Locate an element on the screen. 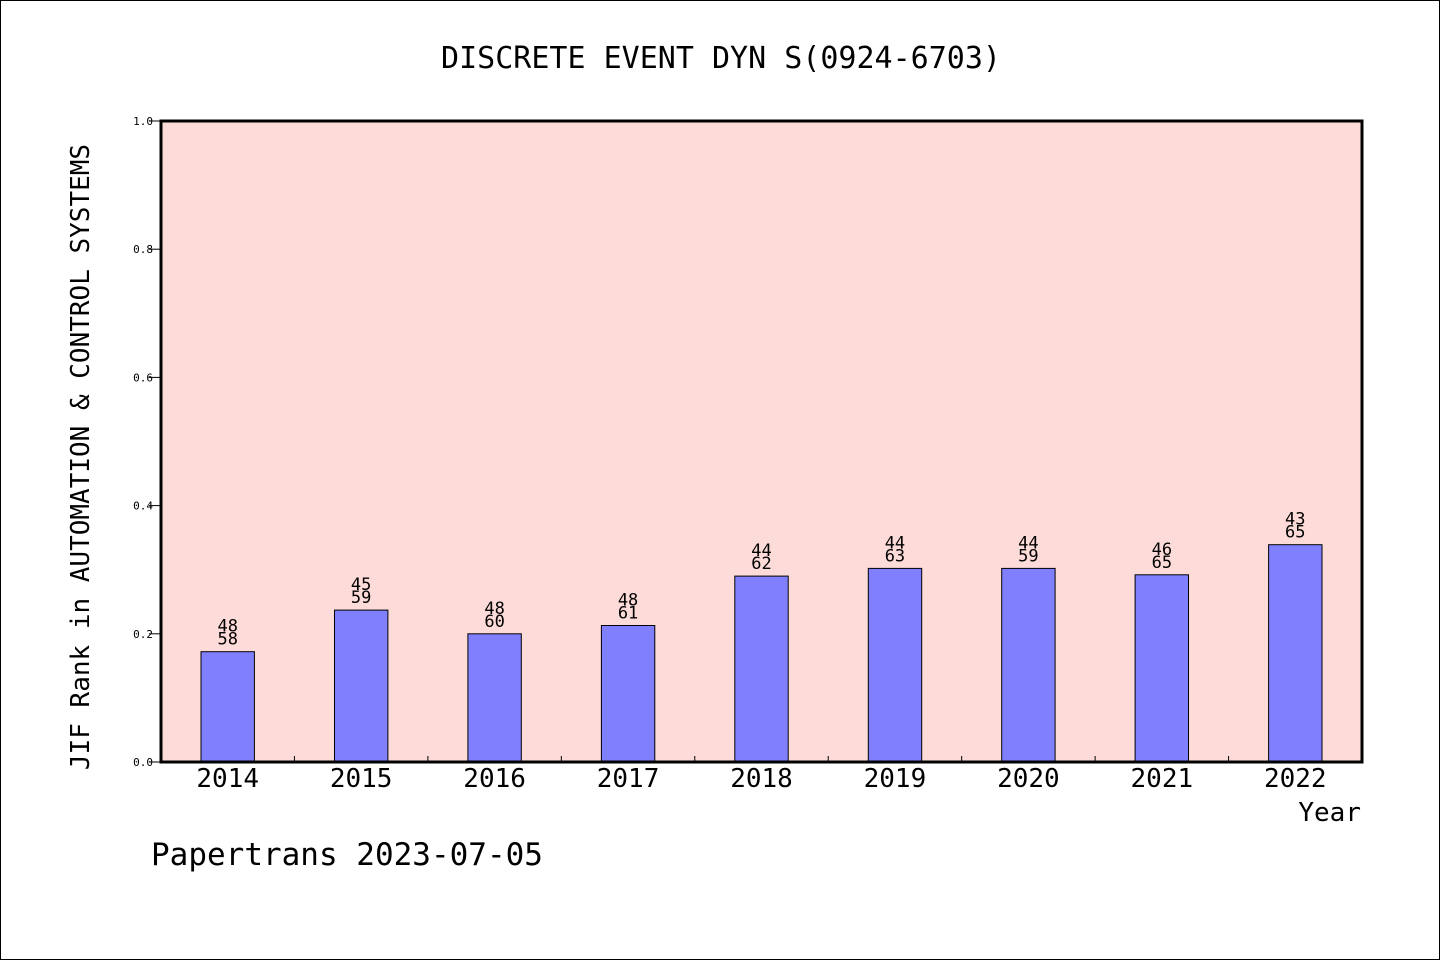 Image resolution: width=1440 pixels, height=961 pixels. data-label-bottom-2014: 58 is located at coordinates (227, 640).